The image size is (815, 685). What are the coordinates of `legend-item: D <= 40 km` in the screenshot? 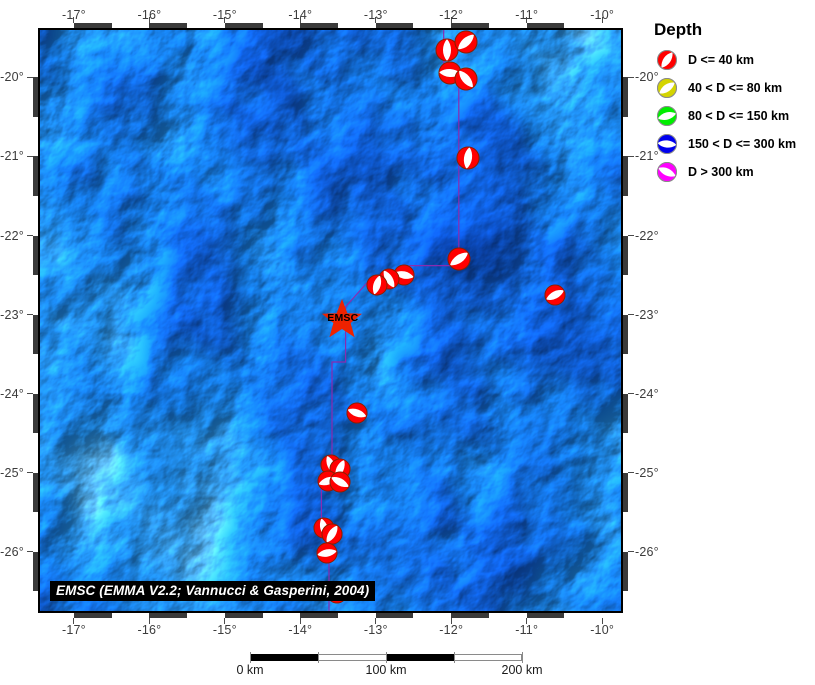 It's located at (732, 60).